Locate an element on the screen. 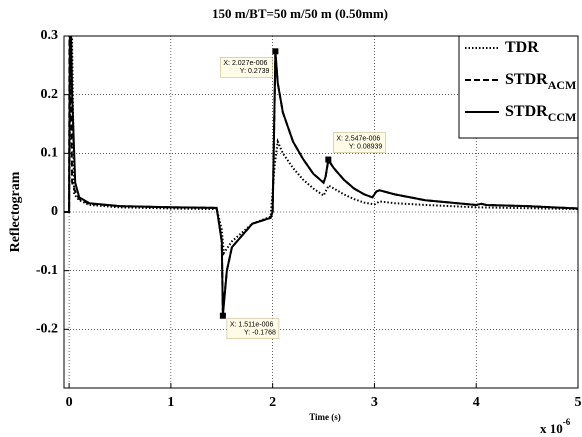 The height and width of the screenshot is (437, 582). legend-subscript: CCM is located at coordinates (562, 117).